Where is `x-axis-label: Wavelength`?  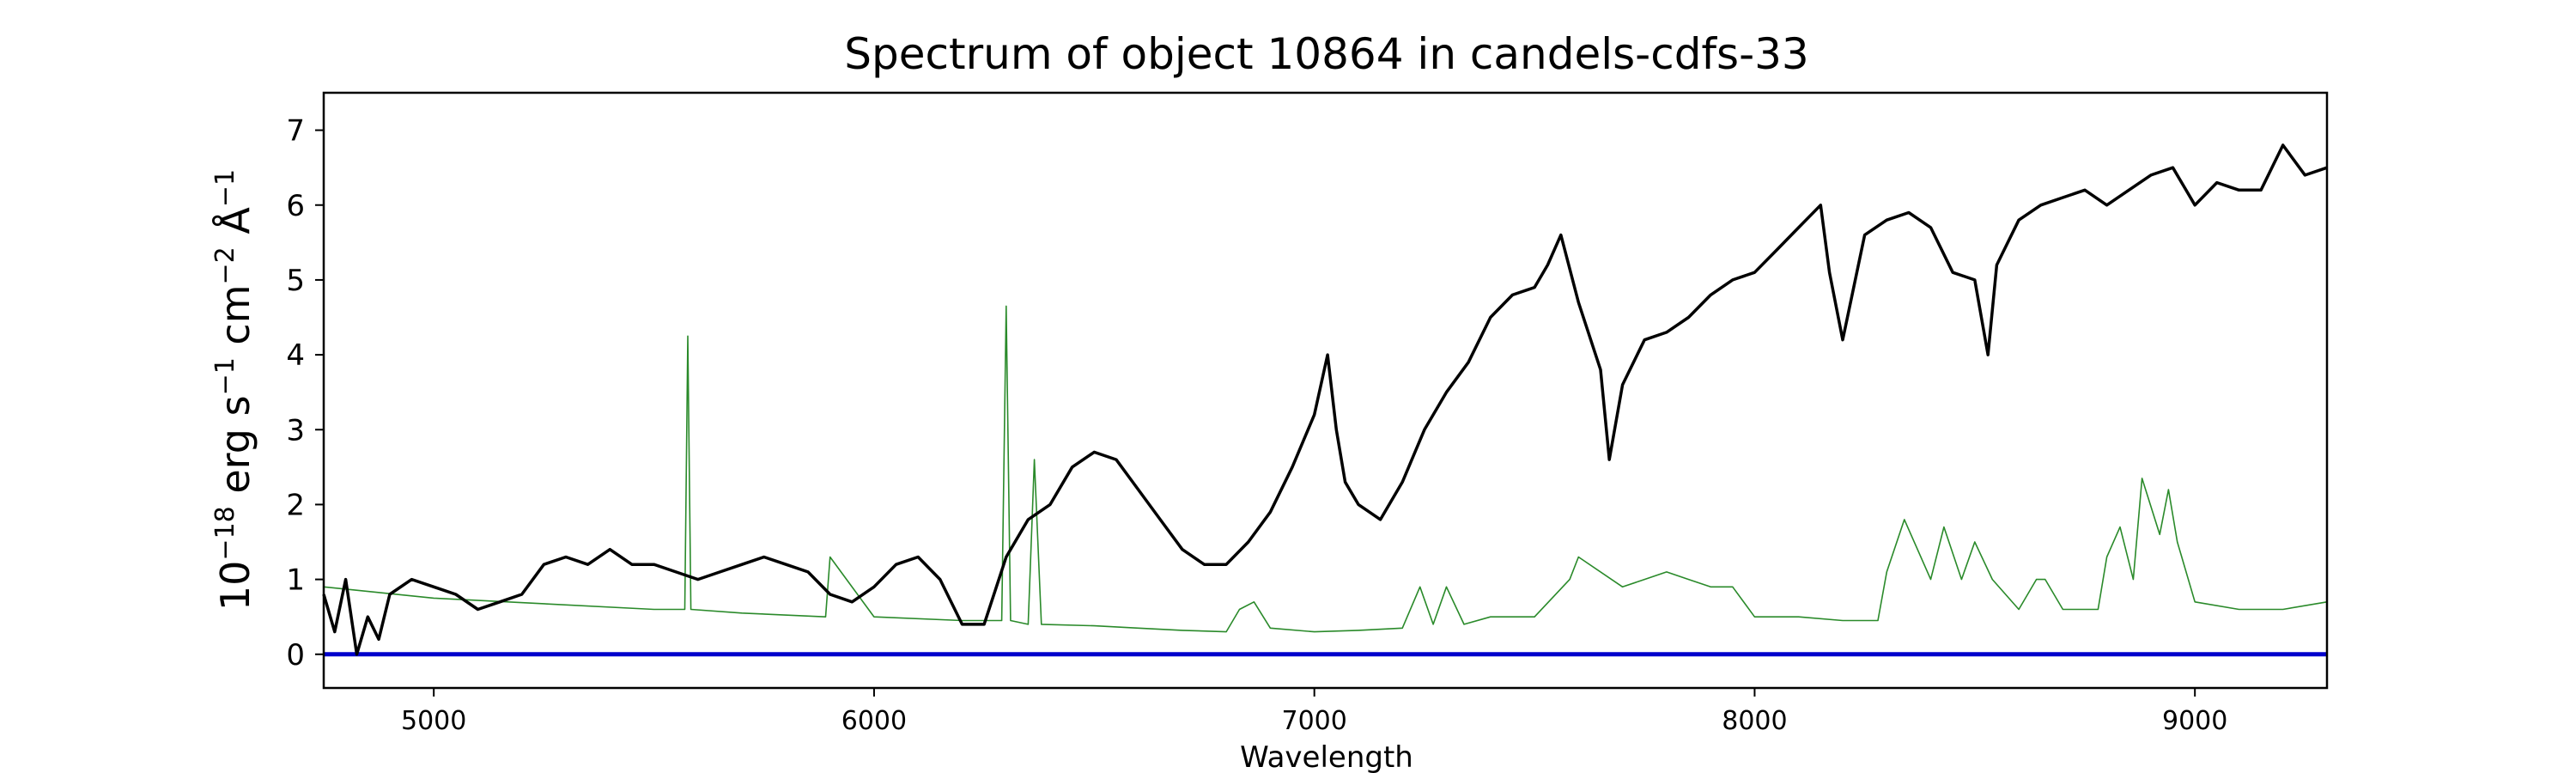
x-axis-label: Wavelength is located at coordinates (1327, 756).